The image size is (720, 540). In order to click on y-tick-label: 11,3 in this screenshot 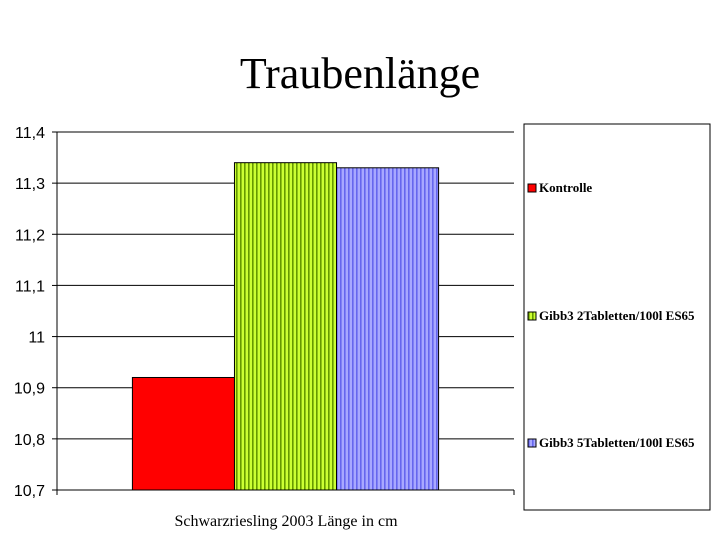, I will do `click(30, 184)`.